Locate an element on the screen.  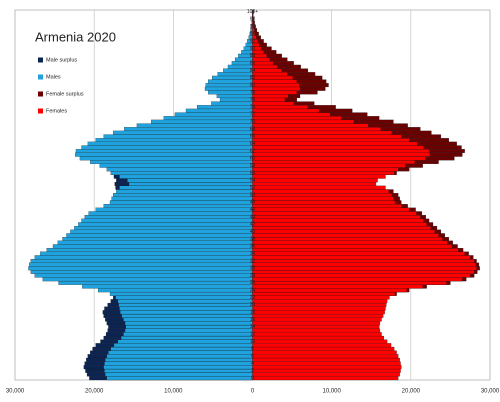
age-label: 48 is located at coordinates (253, 203).